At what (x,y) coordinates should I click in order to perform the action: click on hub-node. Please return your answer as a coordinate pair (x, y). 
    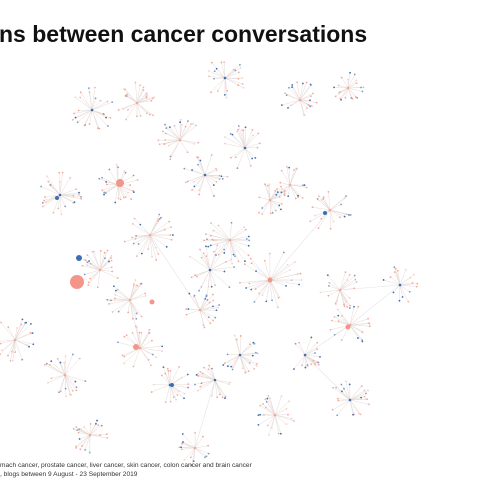
    Looking at the image, I should click on (100, 270).